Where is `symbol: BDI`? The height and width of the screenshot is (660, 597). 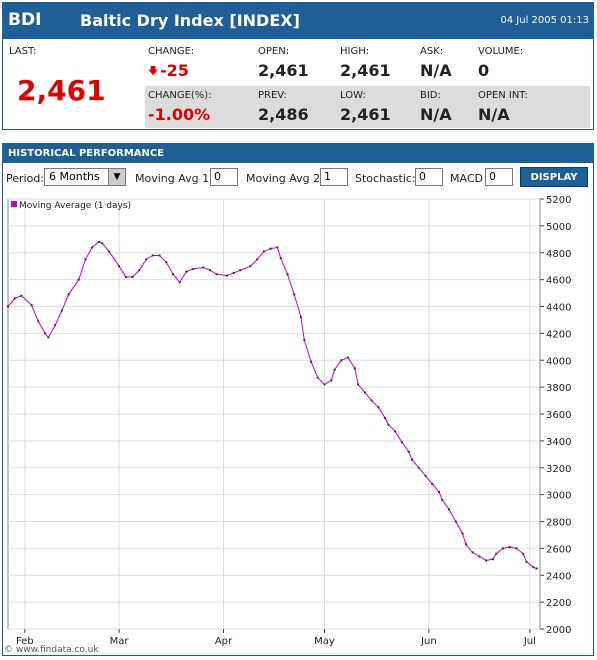
symbol: BDI is located at coordinates (25, 20).